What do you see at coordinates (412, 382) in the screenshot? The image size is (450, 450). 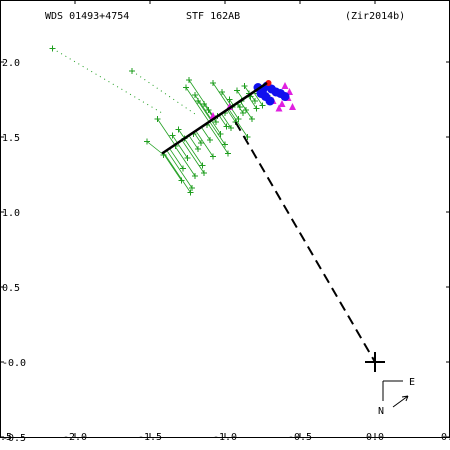 I see `compass-east-label: E` at bounding box center [412, 382].